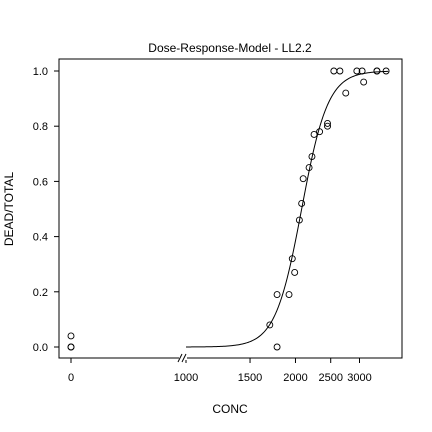 The width and height of the screenshot is (432, 432). I want to click on x-tick-label: 1000, so click(186, 378).